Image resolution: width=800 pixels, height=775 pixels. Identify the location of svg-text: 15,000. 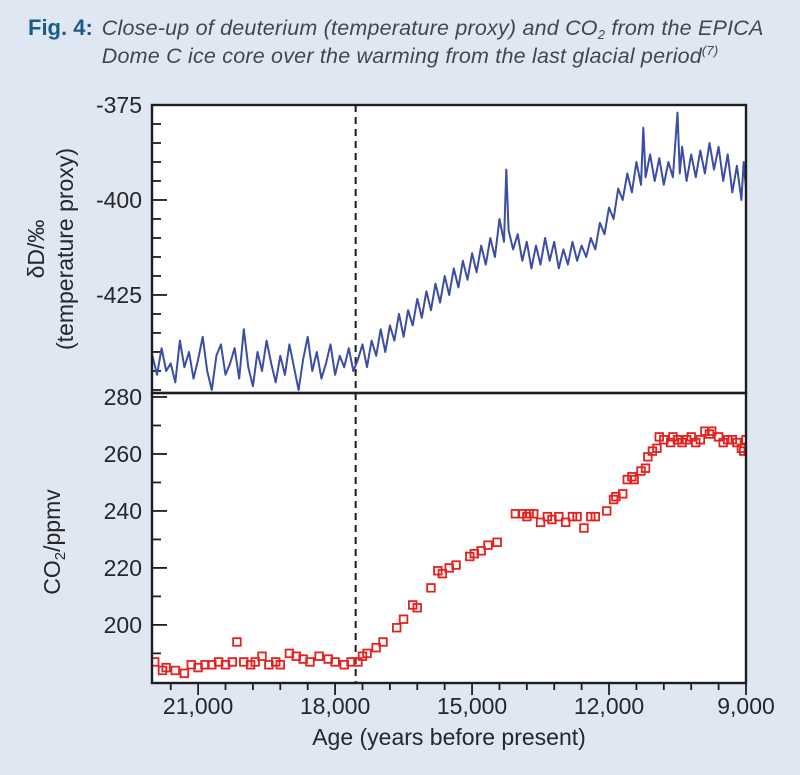
(472, 706).